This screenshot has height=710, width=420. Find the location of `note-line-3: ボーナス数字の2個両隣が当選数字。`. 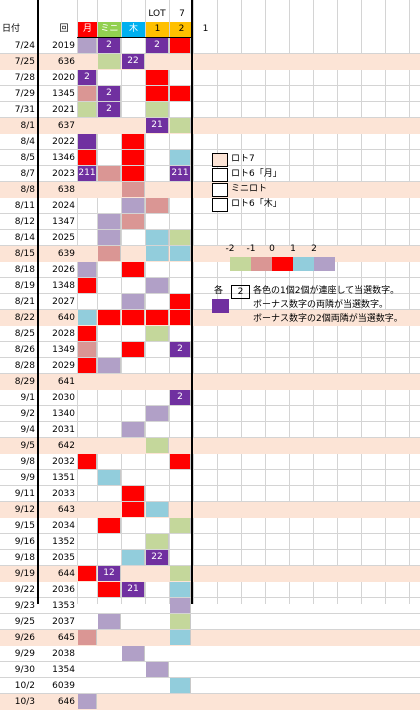

note-line-3: ボーナス数字の2個両隣が当選数字。 is located at coordinates (328, 319).